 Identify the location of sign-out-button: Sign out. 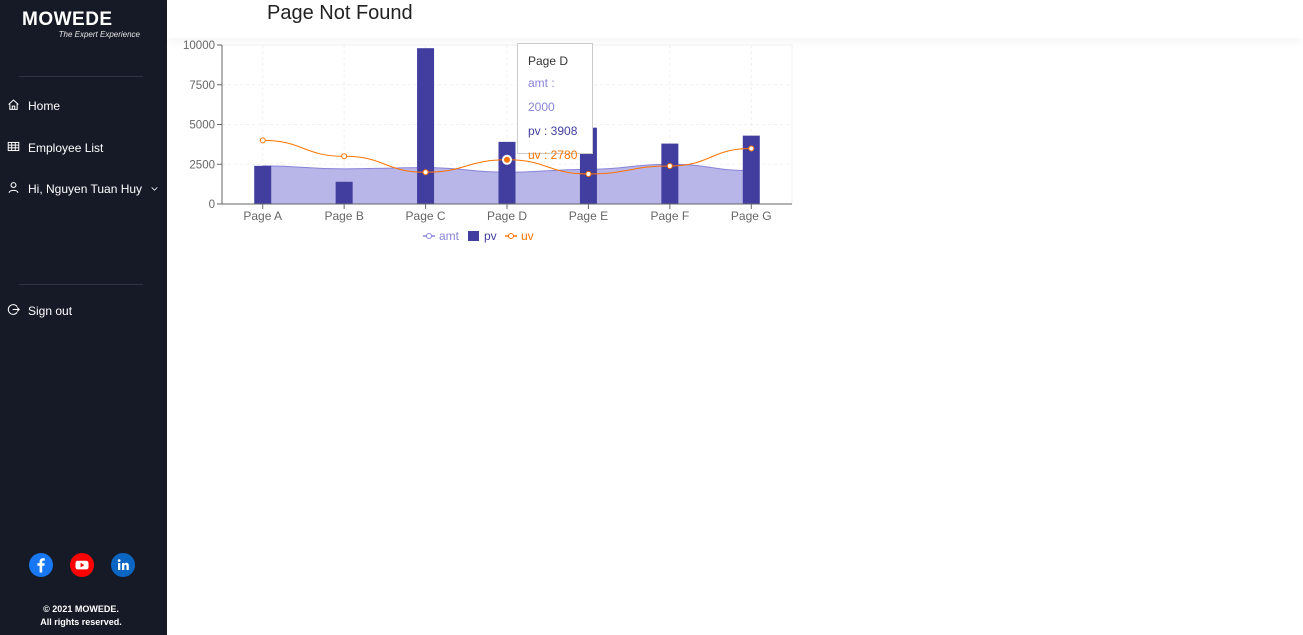
(39, 311).